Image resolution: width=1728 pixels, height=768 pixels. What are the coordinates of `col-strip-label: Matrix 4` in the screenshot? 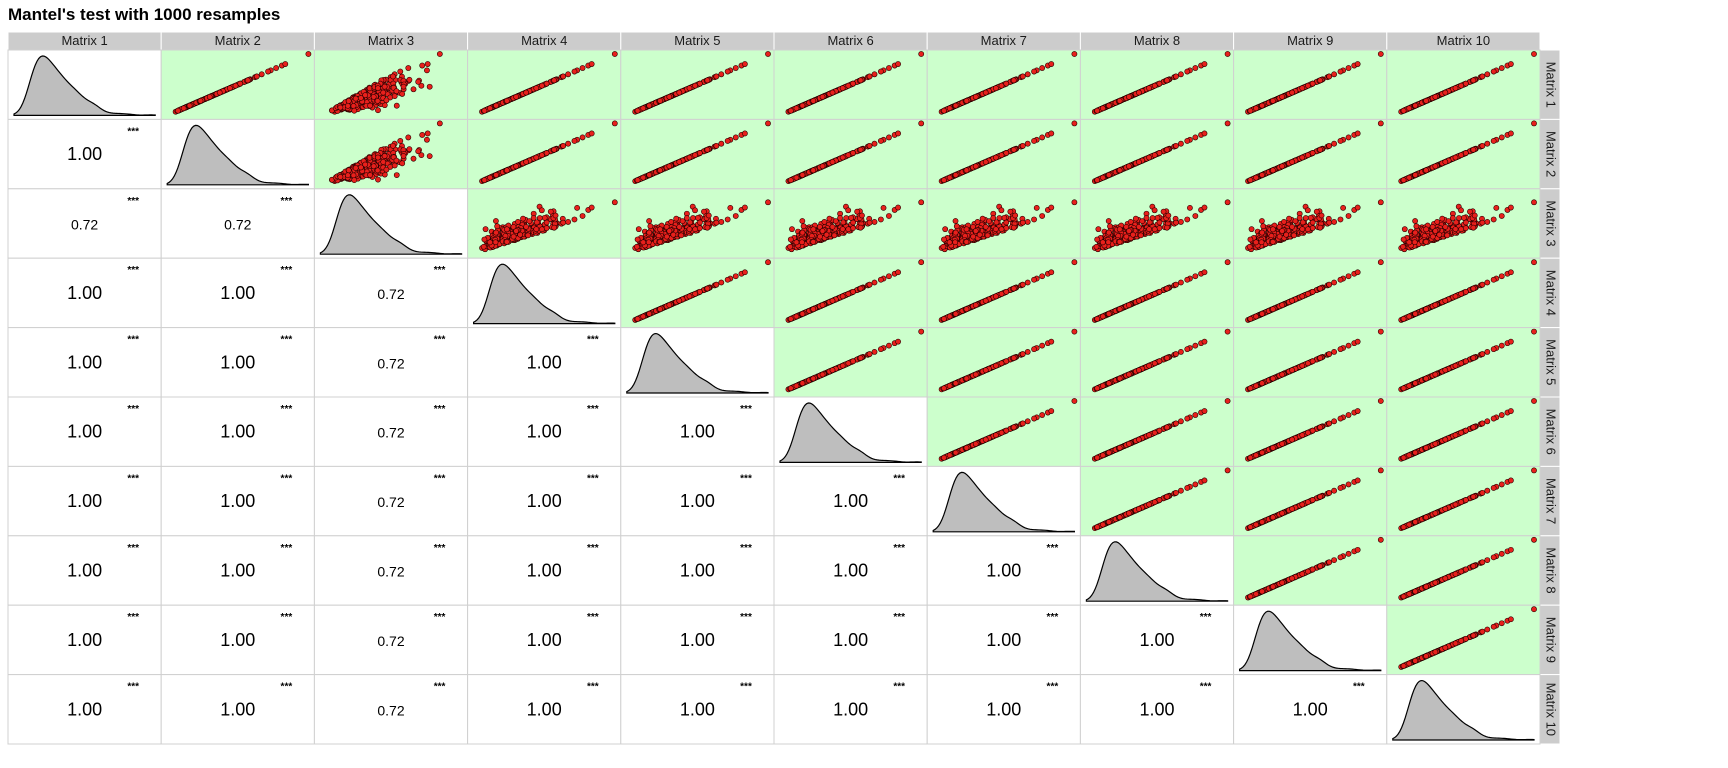 It's located at (544, 40).